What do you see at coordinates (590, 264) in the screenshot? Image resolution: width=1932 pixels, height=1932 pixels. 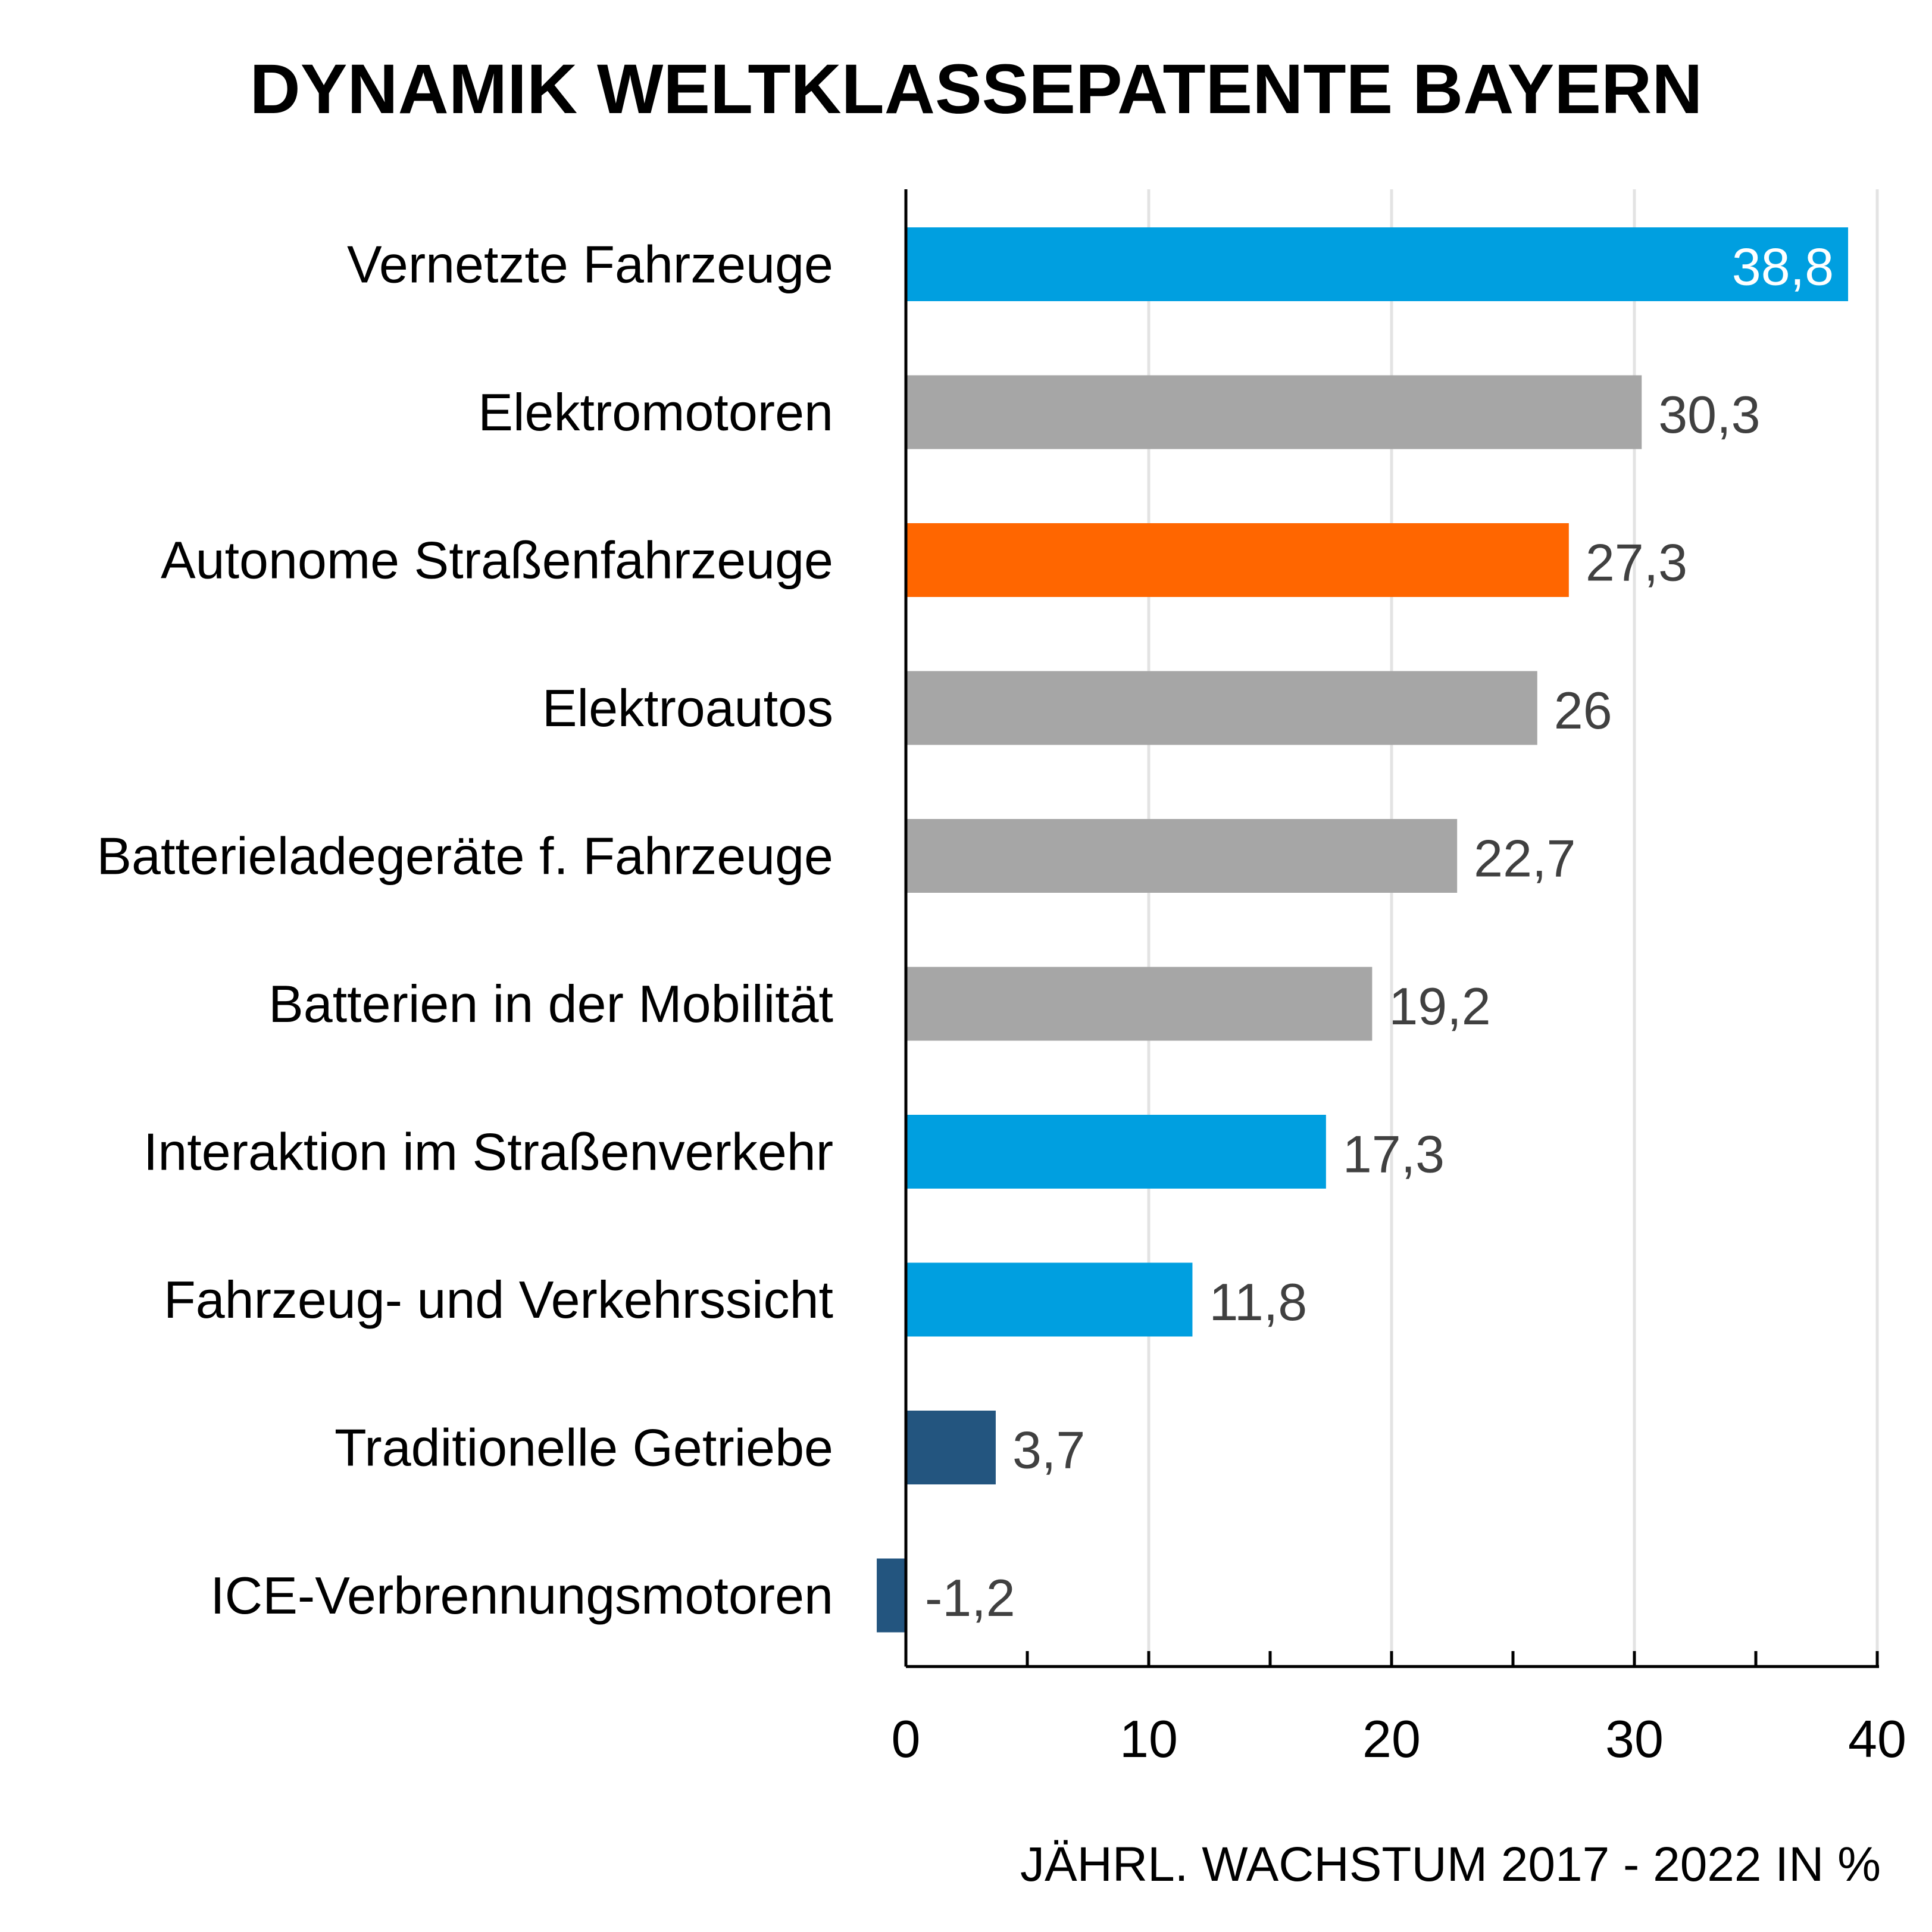 I see `category-label-1: Vernetzte Fahrzeuge` at bounding box center [590, 264].